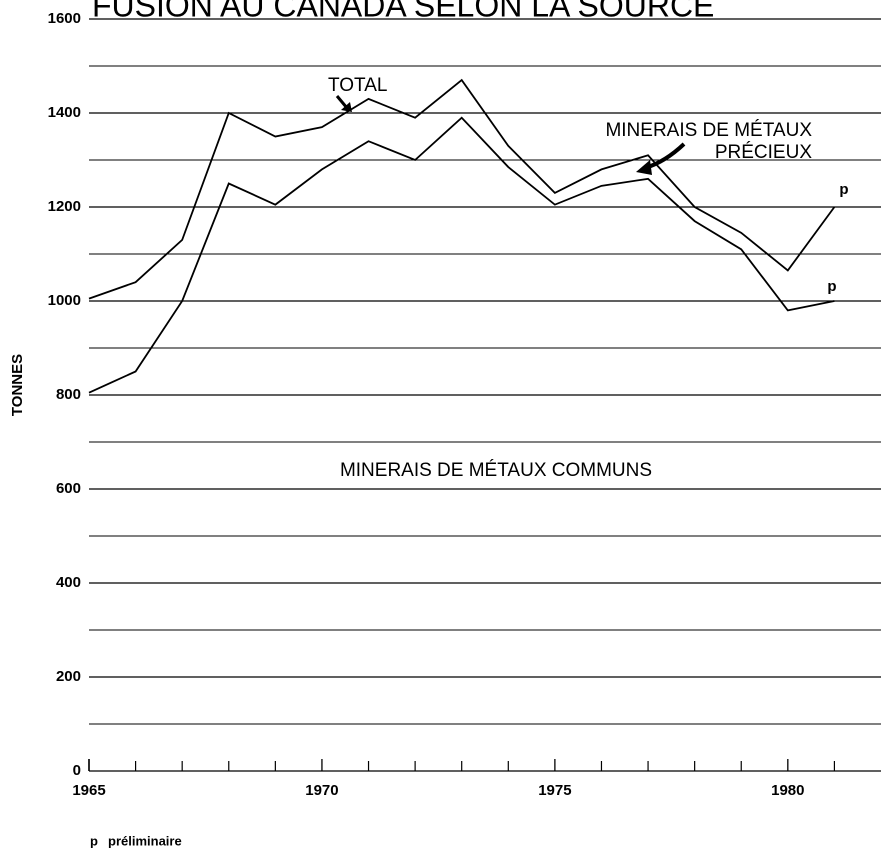 This screenshot has height=855, width=881. What do you see at coordinates (787, 790) in the screenshot?
I see `x-tick-label: 1980` at bounding box center [787, 790].